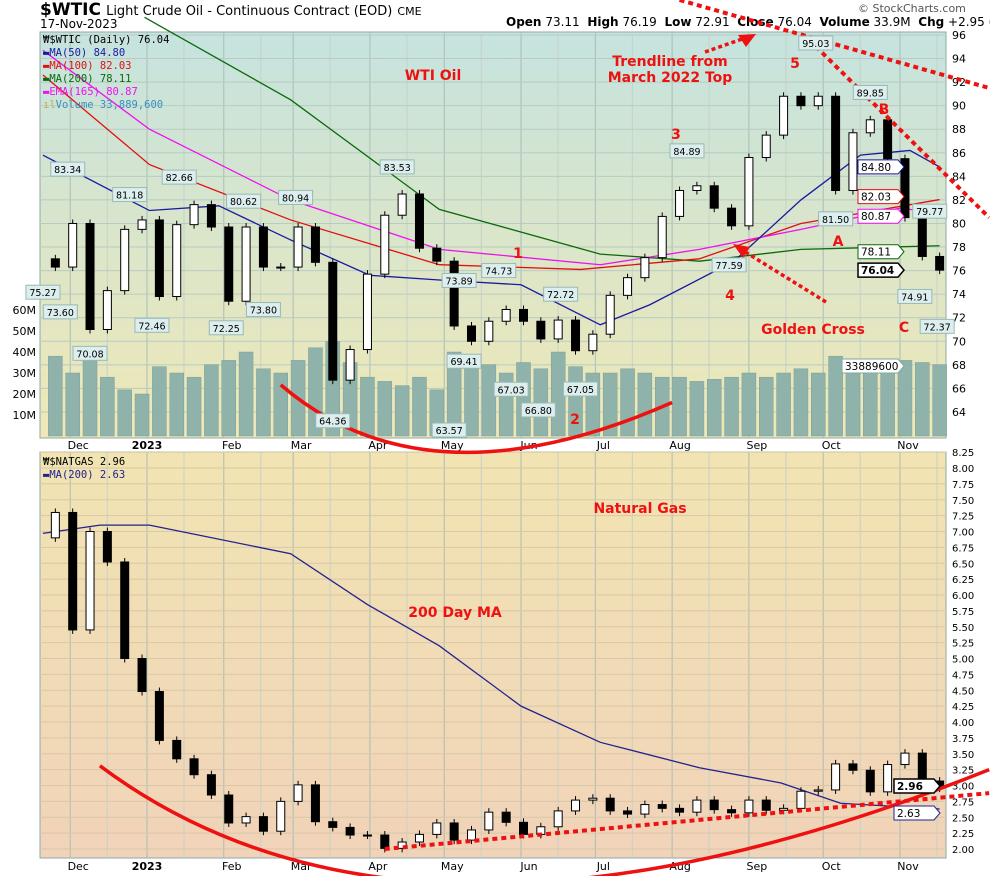  What do you see at coordinates (963, 723) in the screenshot?
I see `y-tick-label: 4.00` at bounding box center [963, 723].